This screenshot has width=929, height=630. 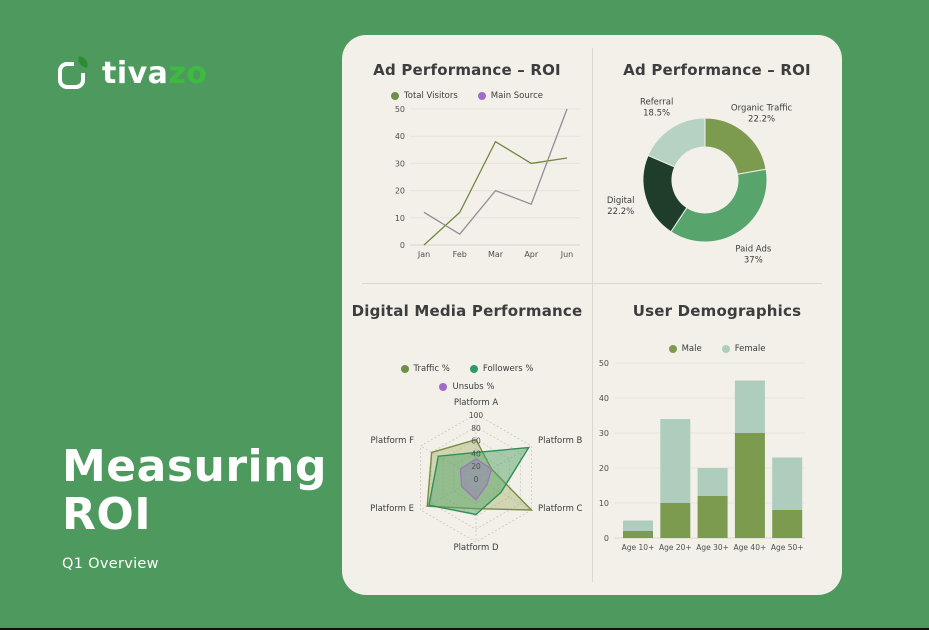 What do you see at coordinates (467, 311) in the screenshot?
I see `radar-chart-title: Digital Media Performance` at bounding box center [467, 311].